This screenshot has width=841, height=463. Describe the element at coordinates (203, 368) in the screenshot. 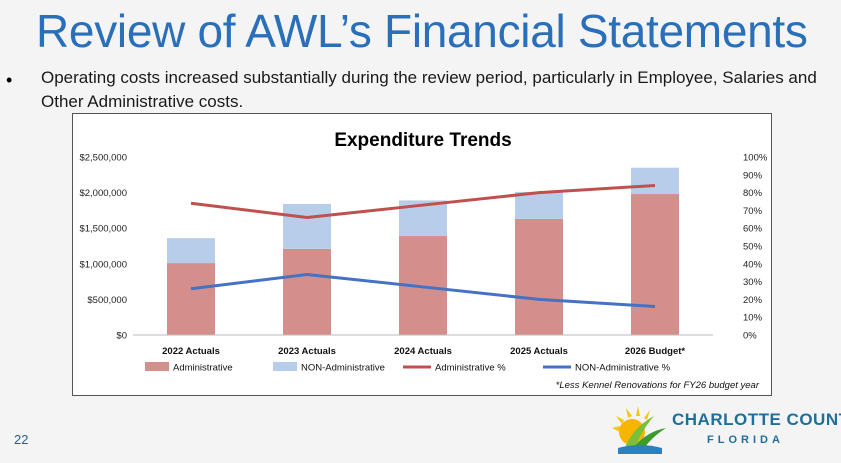

I see `legend-label: Administrative` at that location.